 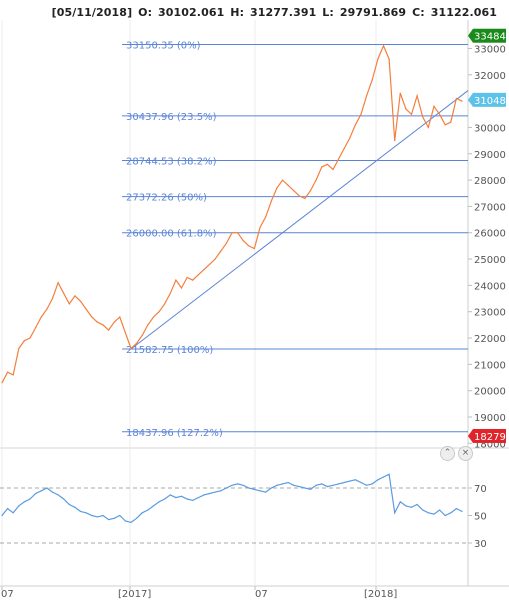 What do you see at coordinates (418, 12) in the screenshot?
I see `ohlc-close-label: C:` at bounding box center [418, 12].